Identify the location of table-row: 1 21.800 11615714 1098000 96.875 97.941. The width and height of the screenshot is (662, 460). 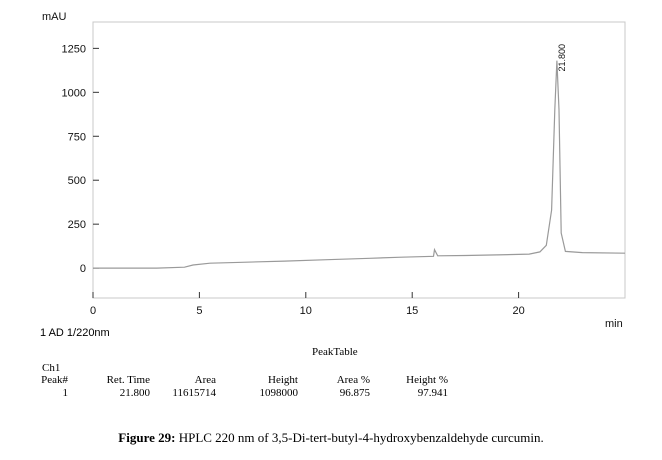
(244, 392).